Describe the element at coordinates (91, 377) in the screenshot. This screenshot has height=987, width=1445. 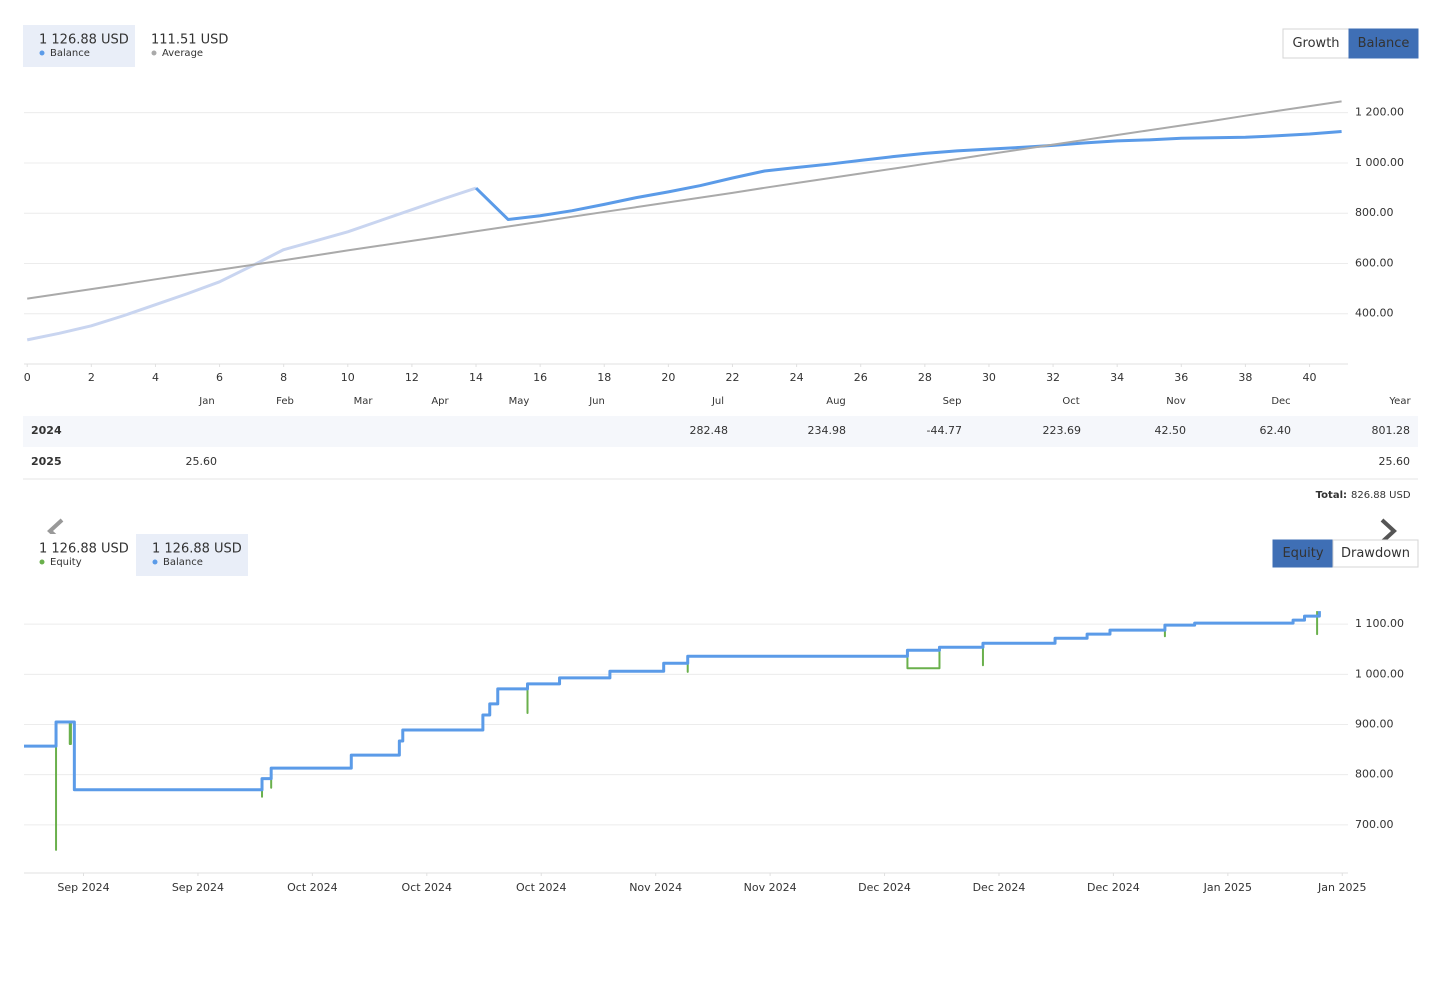
I see `x-tick-label: 2` at that location.